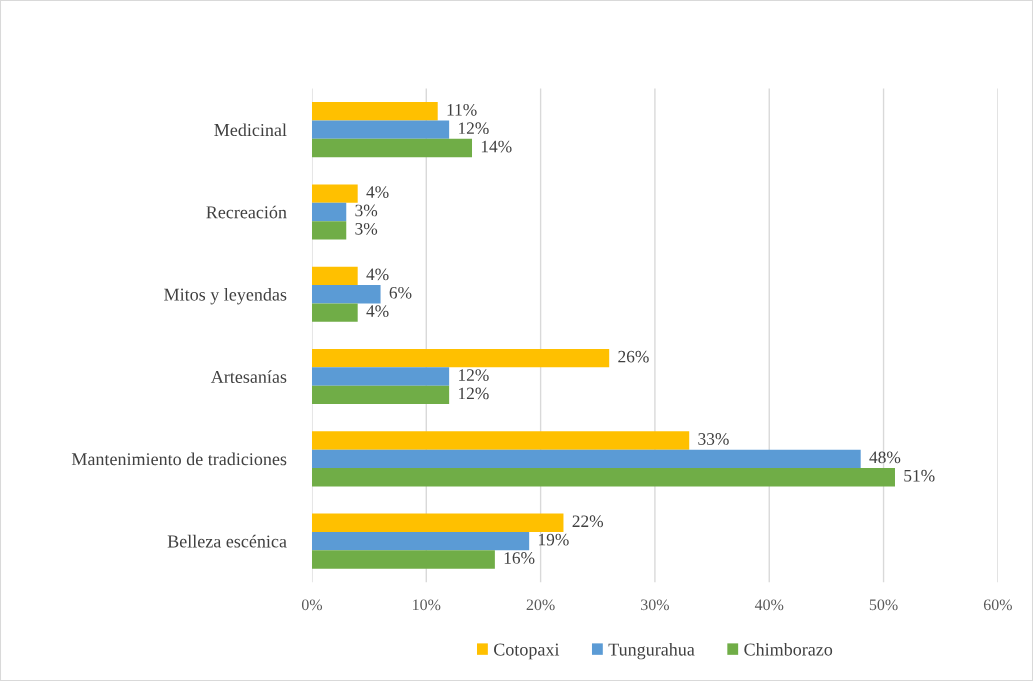 The image size is (1033, 681). I want to click on x-tick-label: 50%, so click(883, 605).